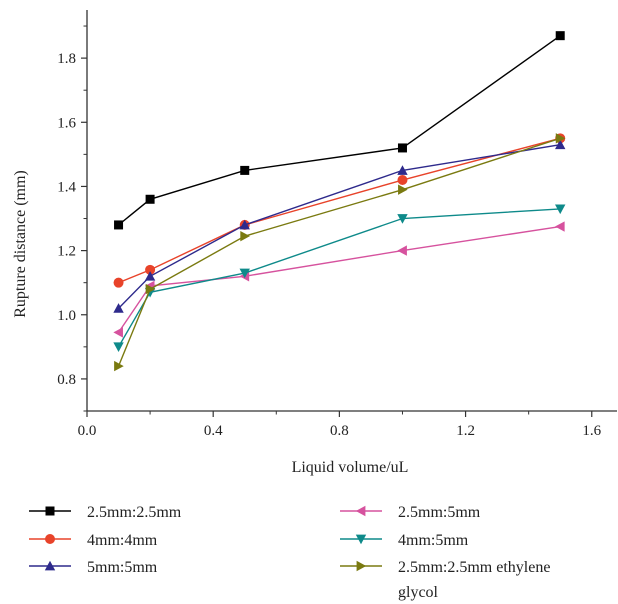 This screenshot has width=618, height=604. I want to click on legend-label: 2.5mm:2.5mm ethylene, so click(474, 567).